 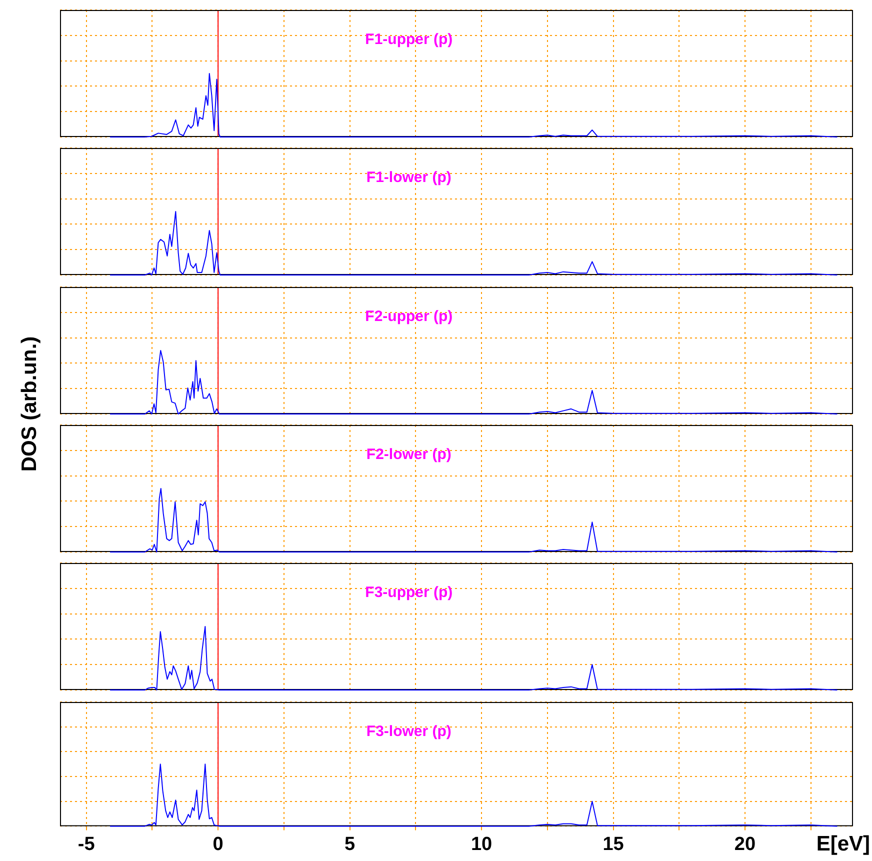 What do you see at coordinates (30, 404) in the screenshot?
I see `y-axis-title: DOS (arb.un.)` at bounding box center [30, 404].